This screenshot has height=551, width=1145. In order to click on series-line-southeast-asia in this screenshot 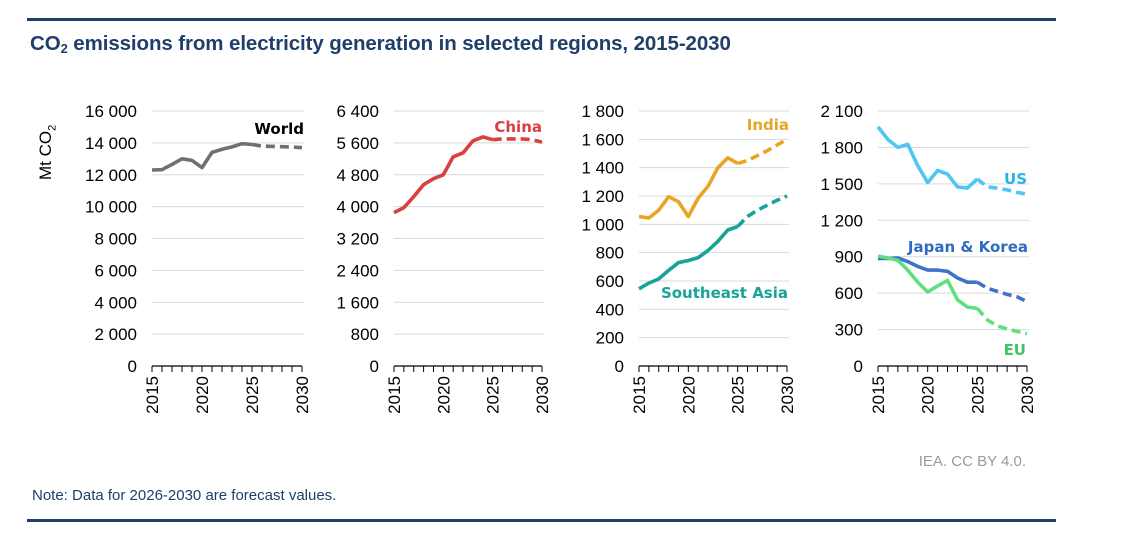, I will do `click(688, 257)`.